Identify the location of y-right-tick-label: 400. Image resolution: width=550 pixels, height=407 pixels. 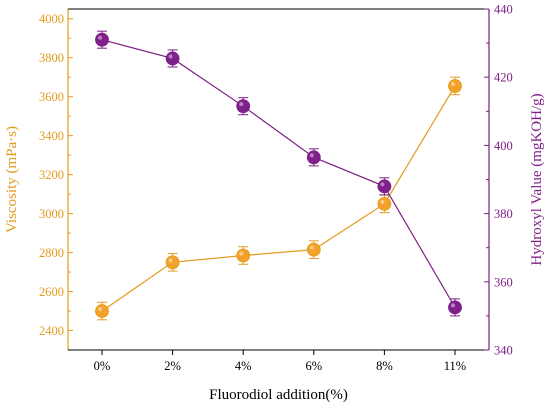
(503, 146).